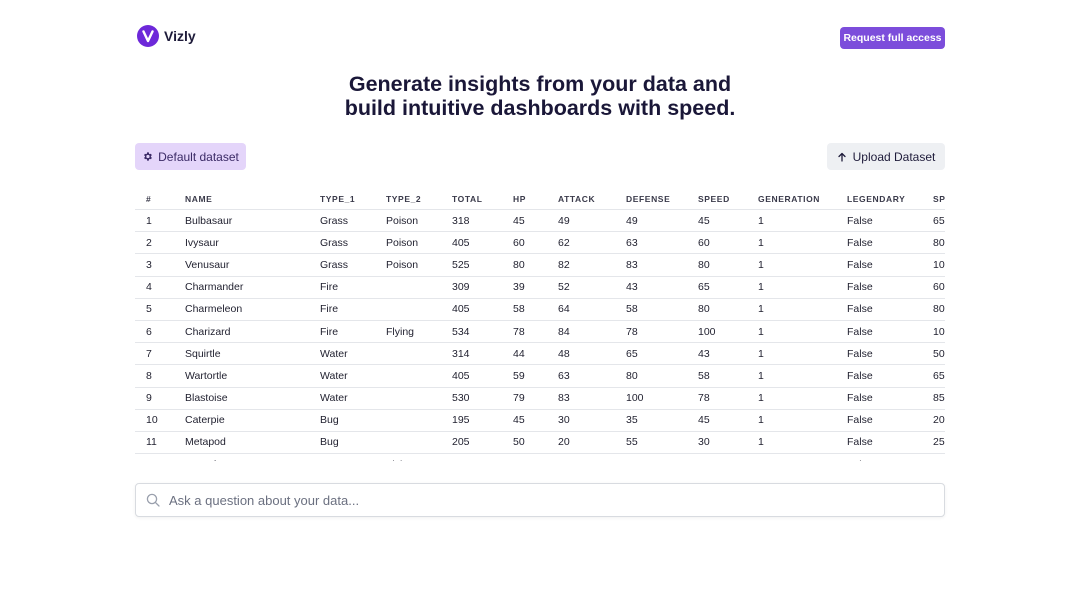  Describe the element at coordinates (802, 199) in the screenshot. I see `column-header: GENERATION` at that location.